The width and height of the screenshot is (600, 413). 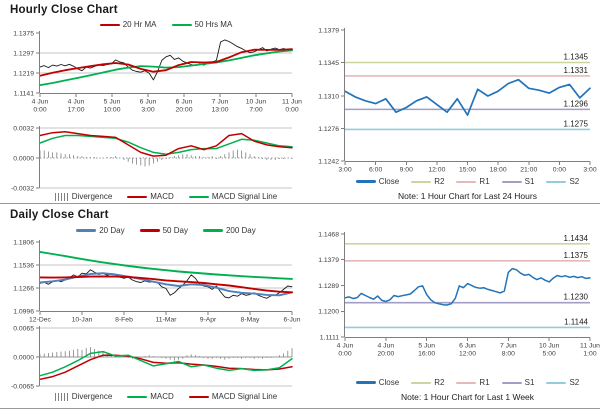 What do you see at coordinates (61, 396) in the screenshot?
I see `divergence-bars-marker-icon` at bounding box center [61, 396].